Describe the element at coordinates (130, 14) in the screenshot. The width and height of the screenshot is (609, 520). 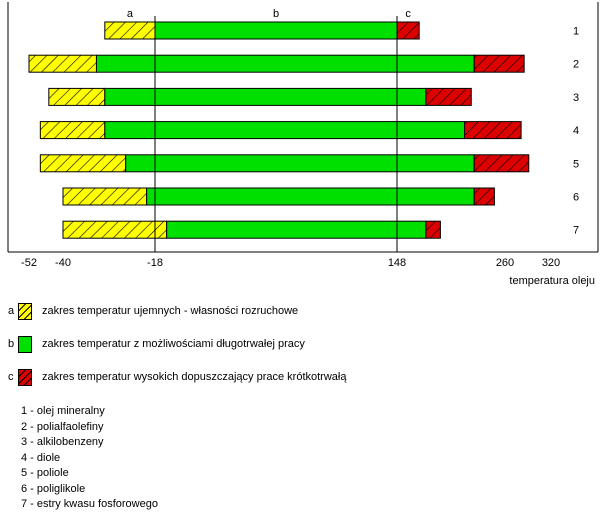
I see `segment-label-a: a` at that location.